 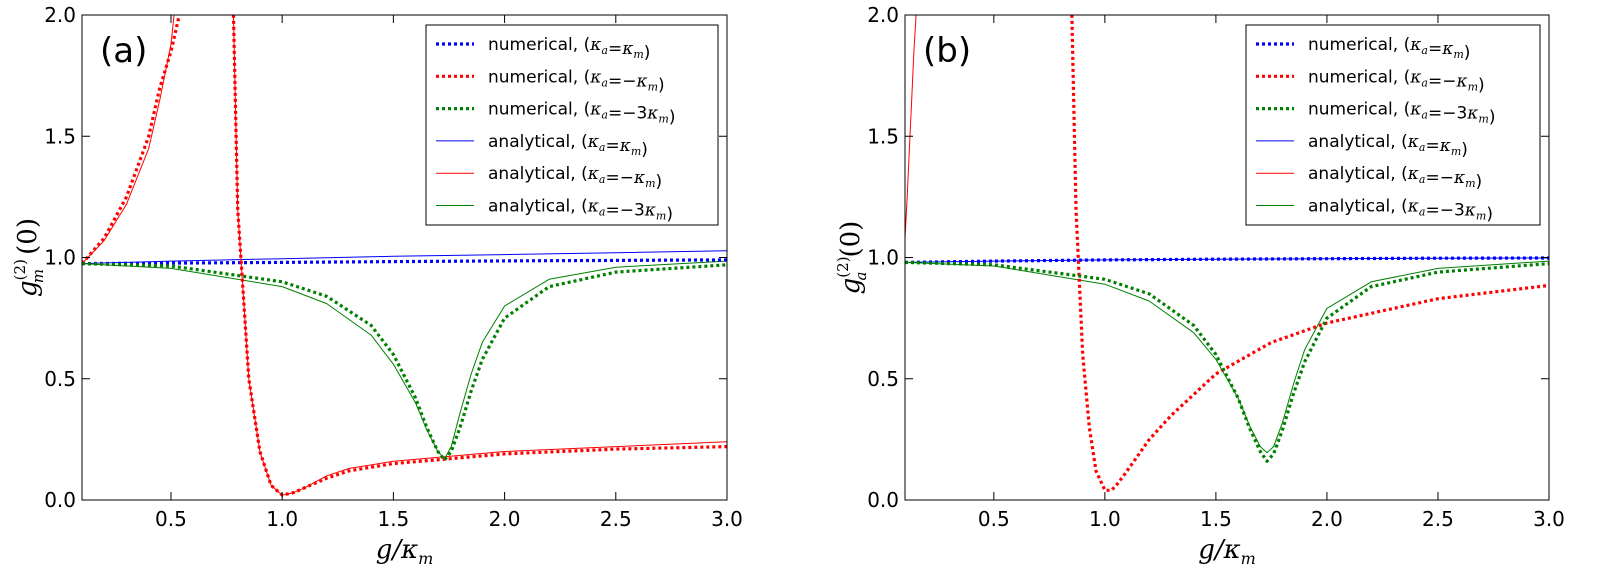 What do you see at coordinates (29, 257) in the screenshot?
I see `y-axis-label: g(2)m(0)` at bounding box center [29, 257].